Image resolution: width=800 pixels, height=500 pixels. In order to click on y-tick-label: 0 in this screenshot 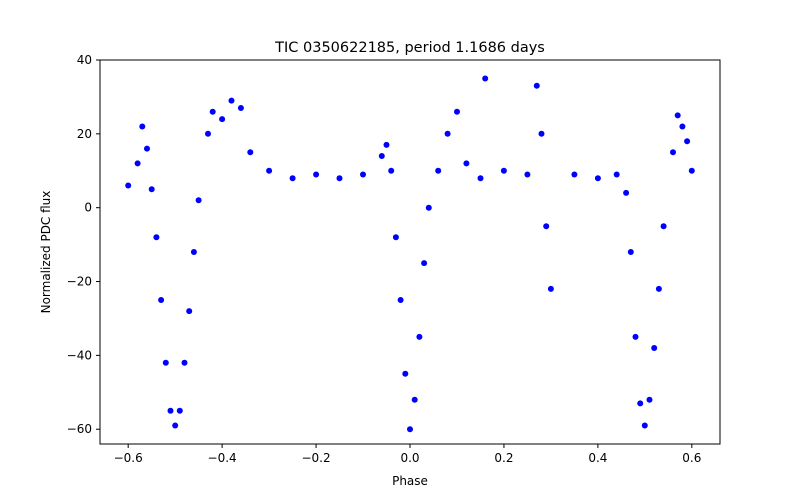, I will do `click(88, 208)`.